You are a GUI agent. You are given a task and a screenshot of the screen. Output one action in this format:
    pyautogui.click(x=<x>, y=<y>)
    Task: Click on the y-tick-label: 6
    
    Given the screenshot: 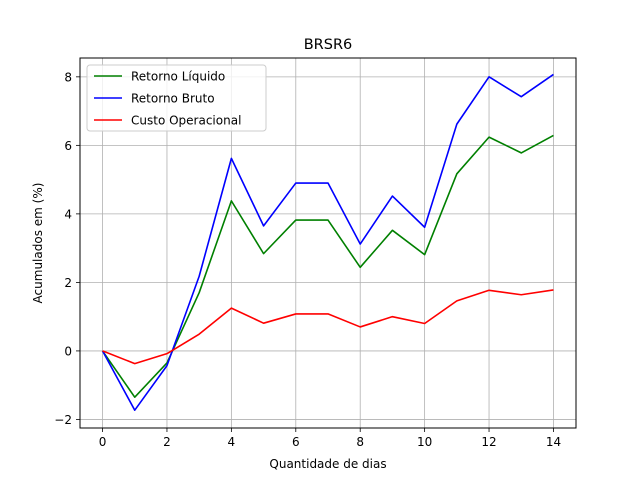 What is the action you would take?
    pyautogui.click(x=68, y=146)
    